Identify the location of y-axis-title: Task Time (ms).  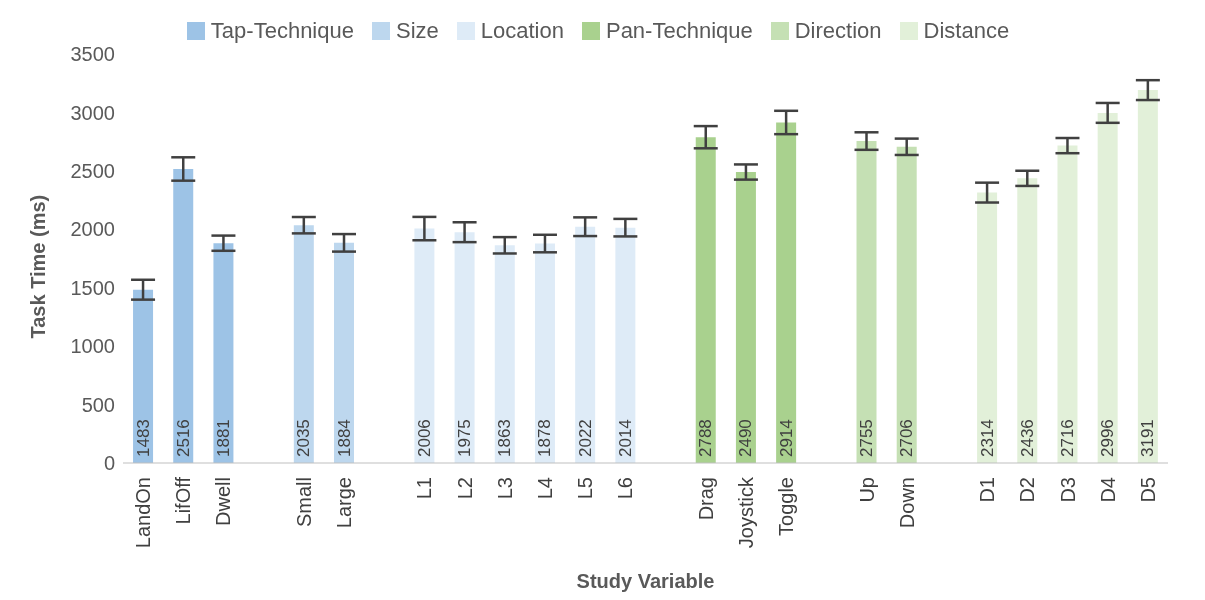
(38, 266).